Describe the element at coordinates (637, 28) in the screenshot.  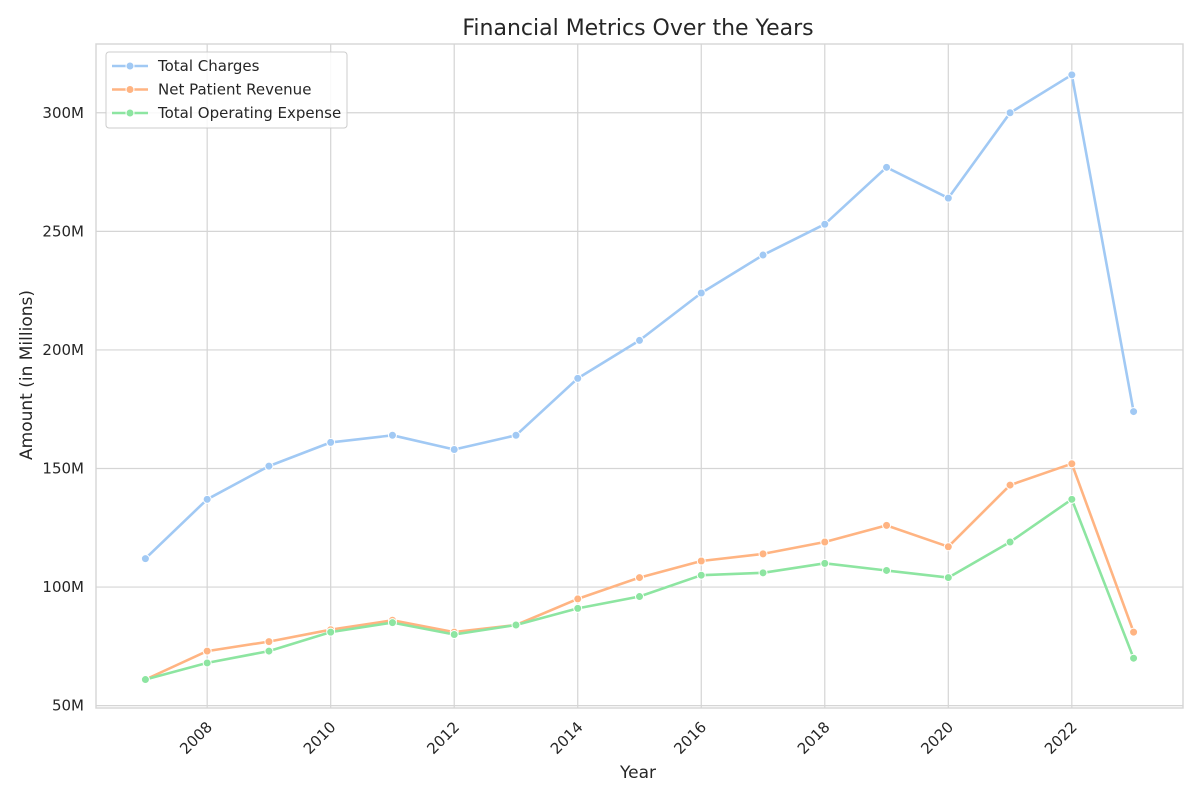
I see `chart-title: Financial Metrics Over the Years` at that location.